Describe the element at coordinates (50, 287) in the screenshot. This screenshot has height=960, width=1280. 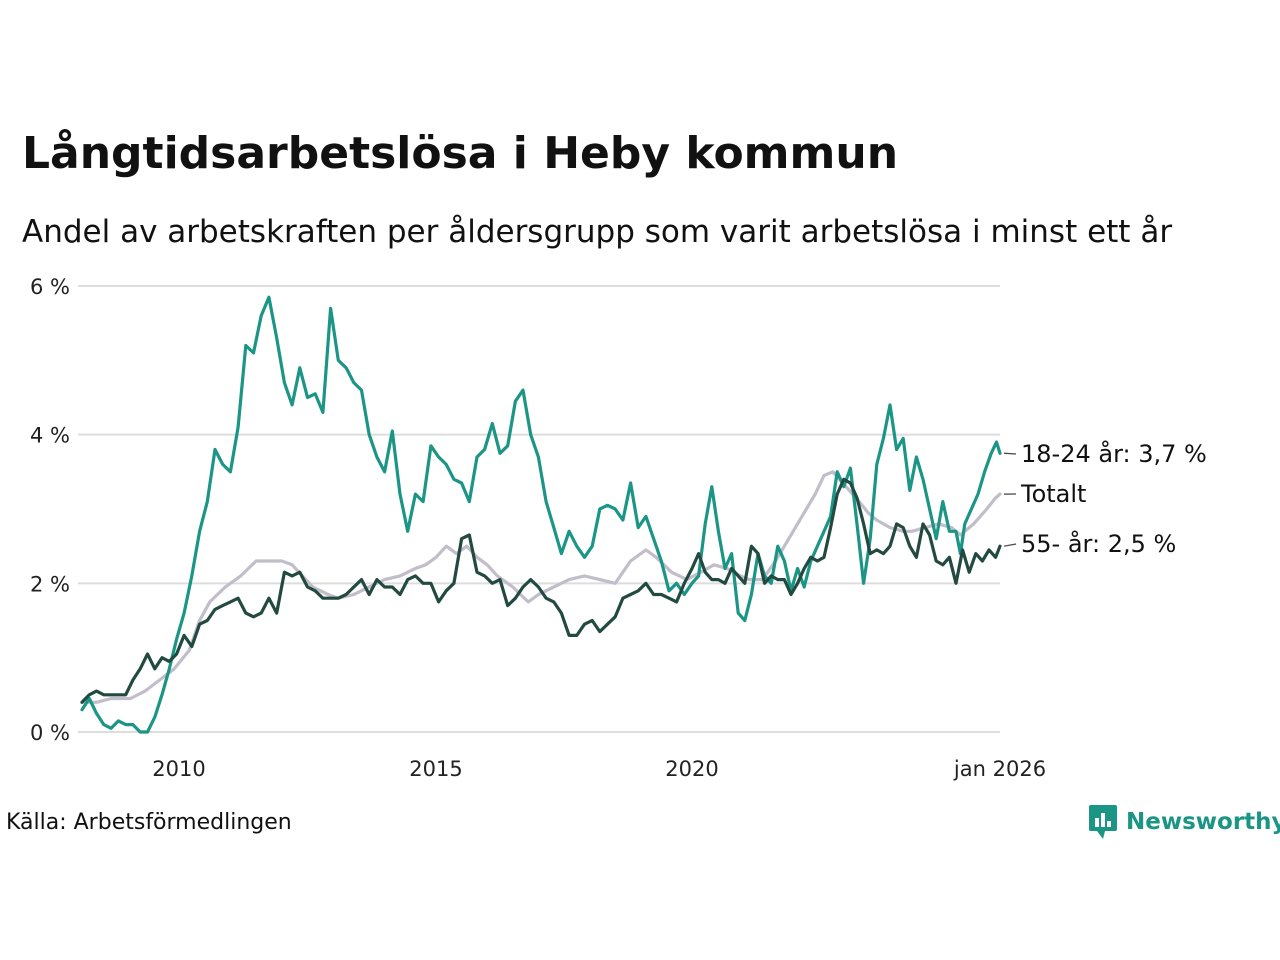
I see `y-tick-label: 6 %` at that location.